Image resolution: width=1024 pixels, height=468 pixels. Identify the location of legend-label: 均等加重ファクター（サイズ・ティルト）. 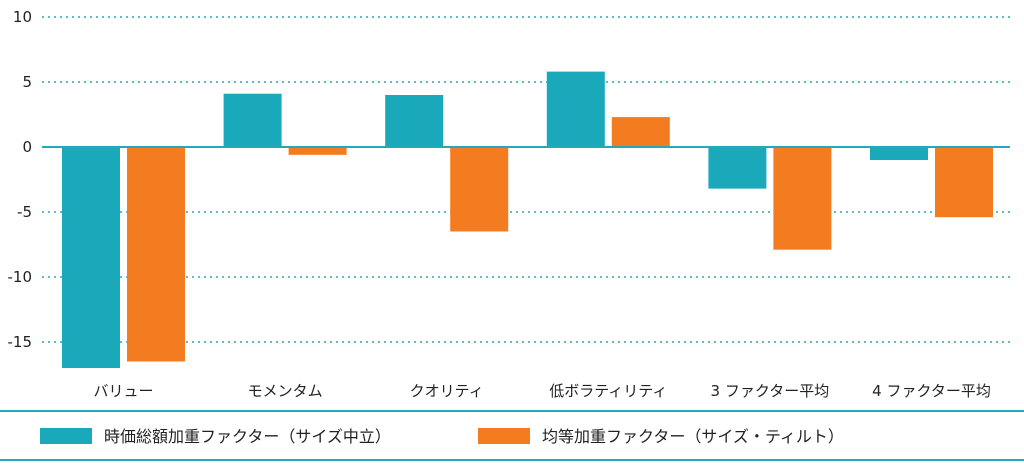
(693, 436).